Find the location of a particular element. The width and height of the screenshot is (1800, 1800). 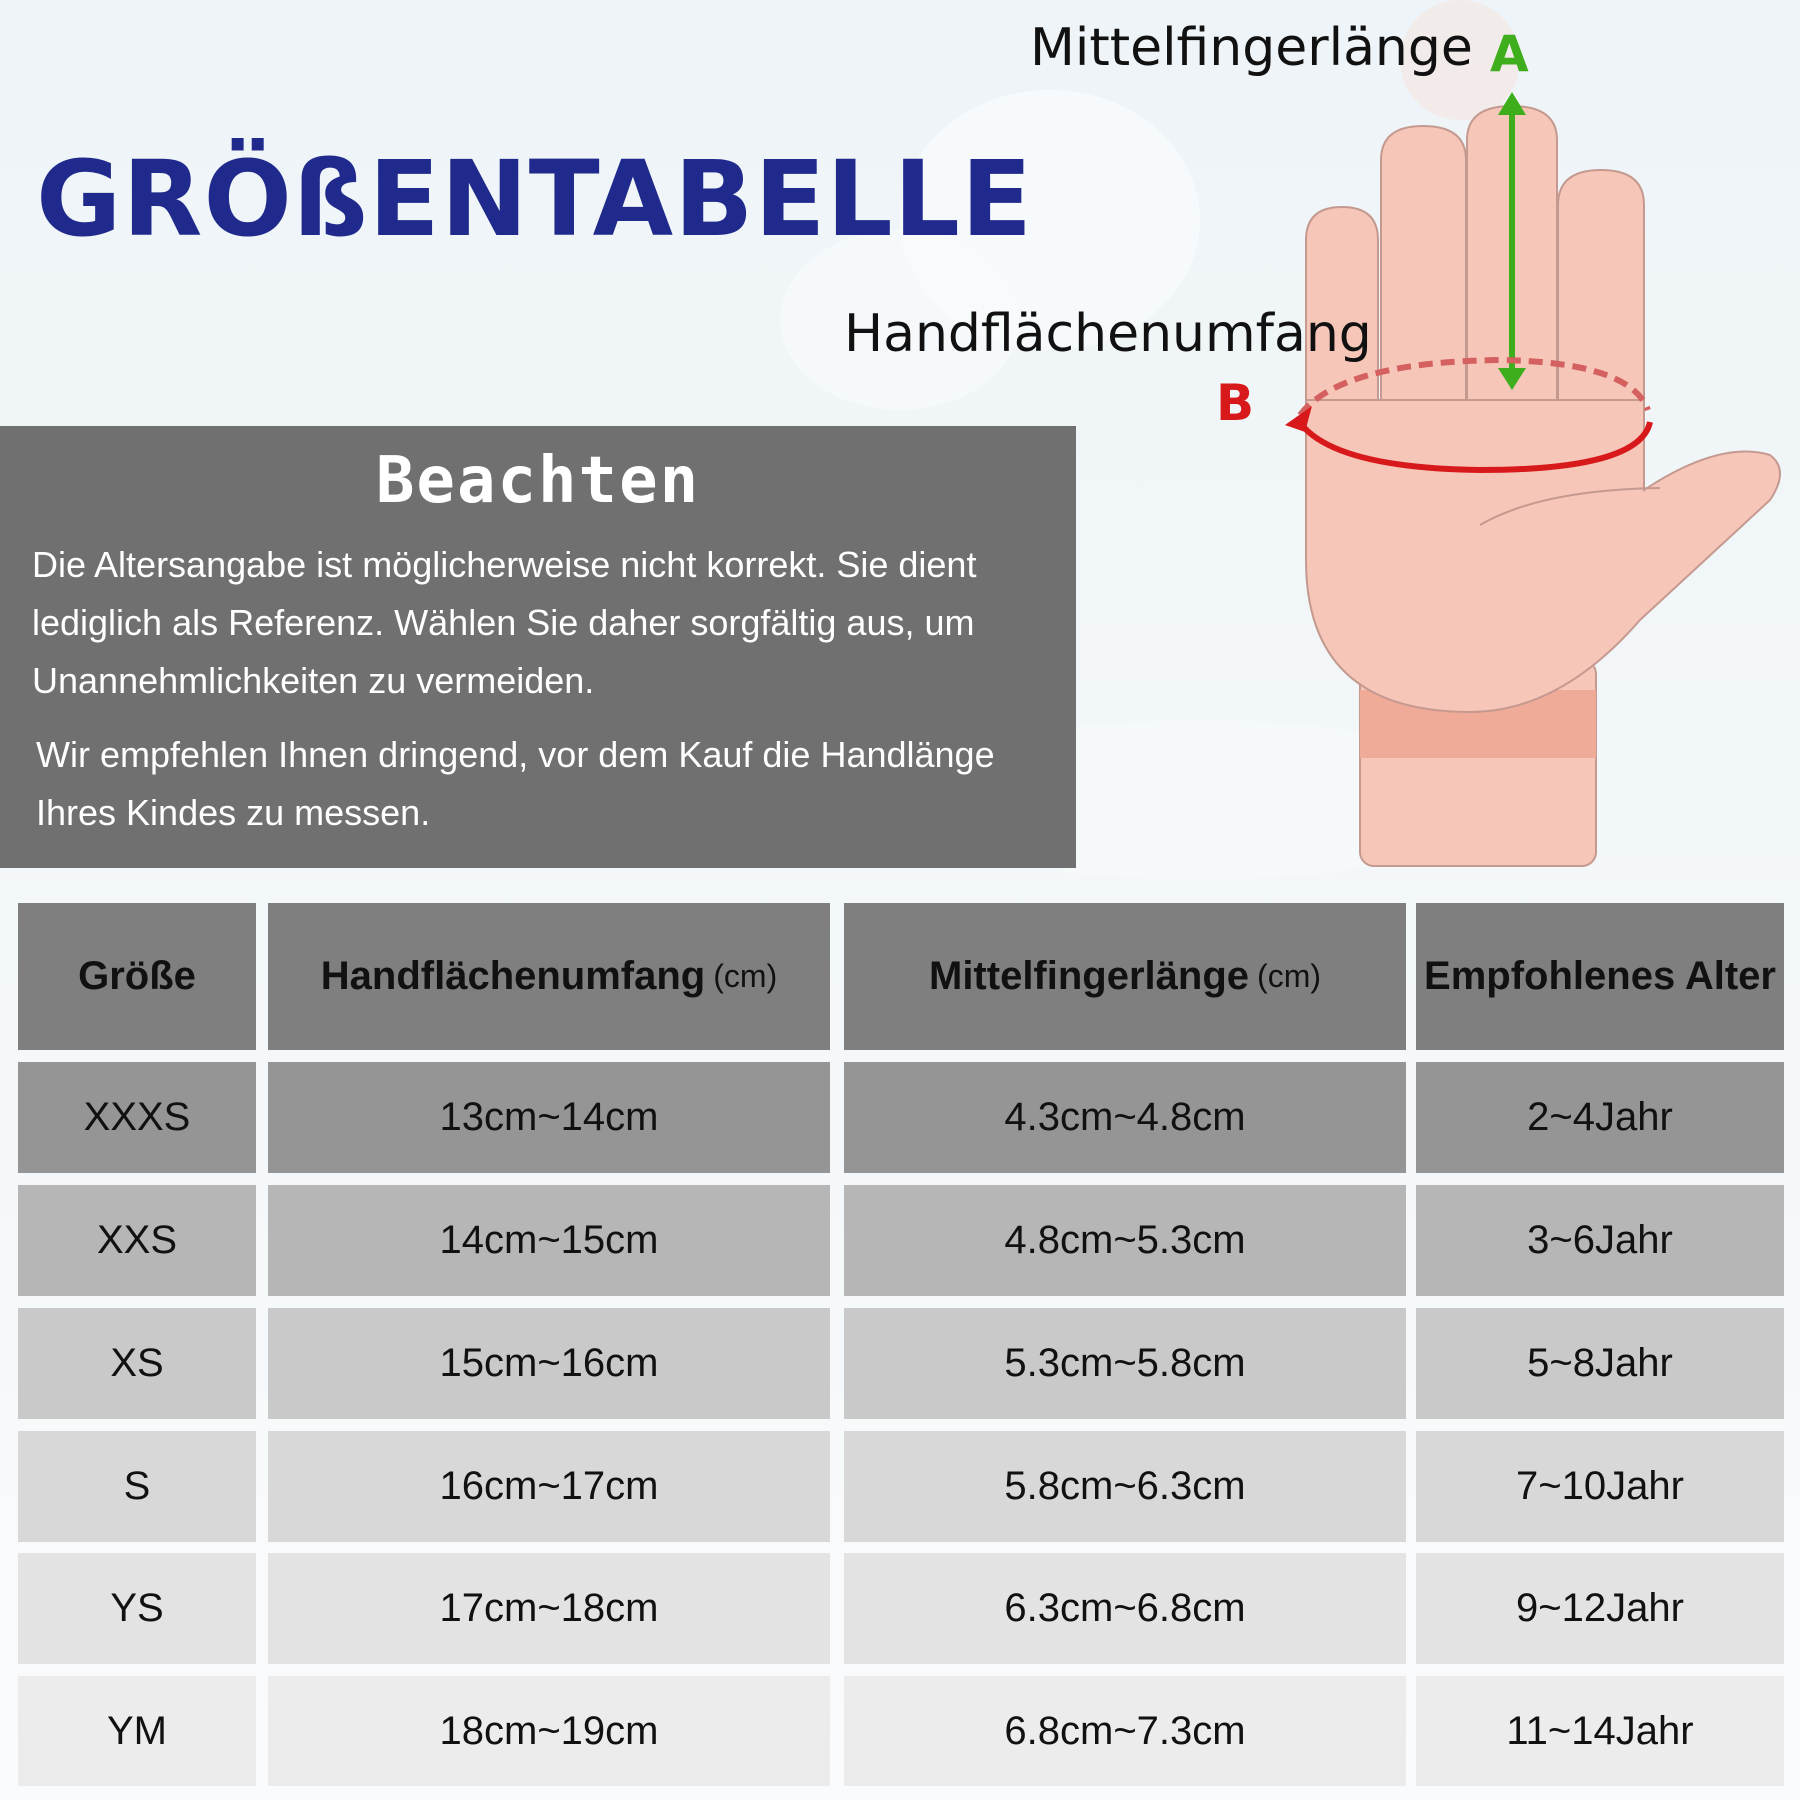

table-row-finger-cell: 6.3cm~6.8cm is located at coordinates (1125, 1608).